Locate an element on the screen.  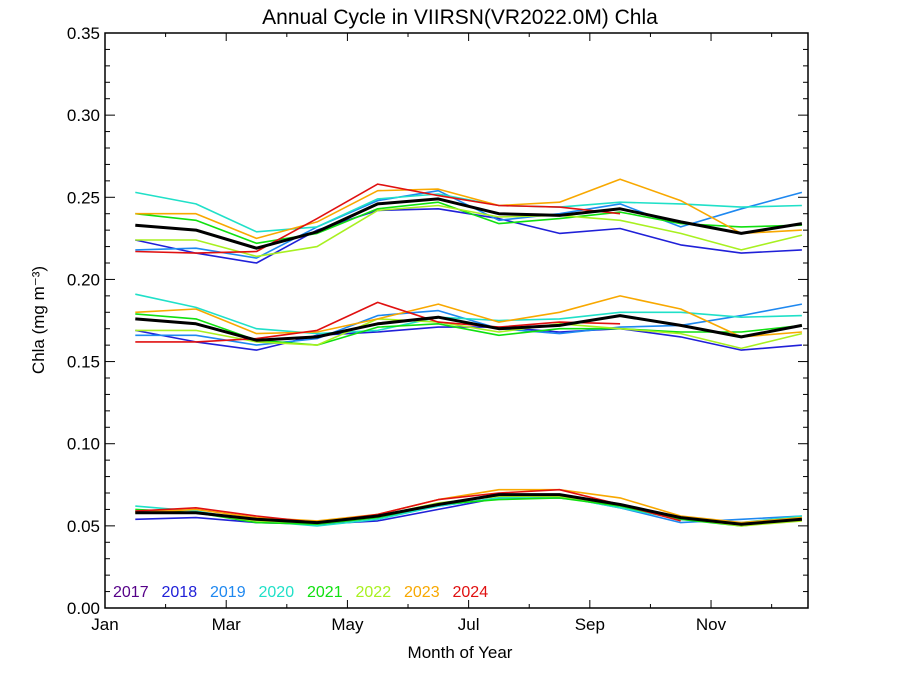
x-tick-label: Sep is located at coordinates (590, 624).